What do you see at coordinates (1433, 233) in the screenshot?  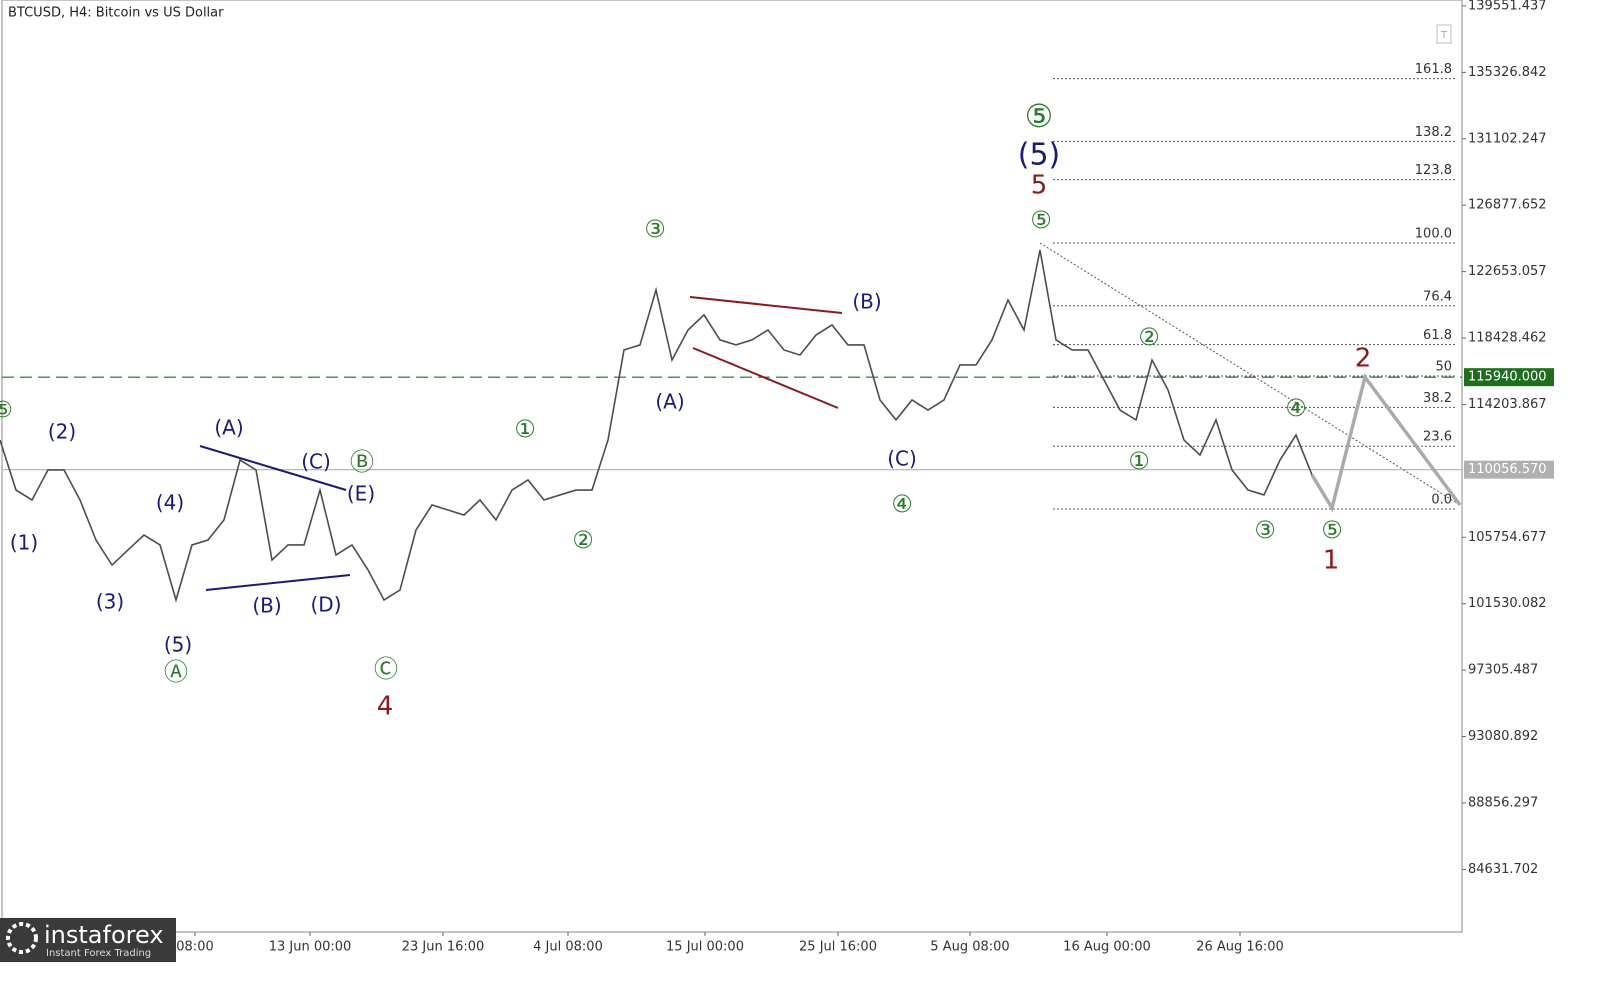 I see `fib-label: 100.0` at bounding box center [1433, 233].